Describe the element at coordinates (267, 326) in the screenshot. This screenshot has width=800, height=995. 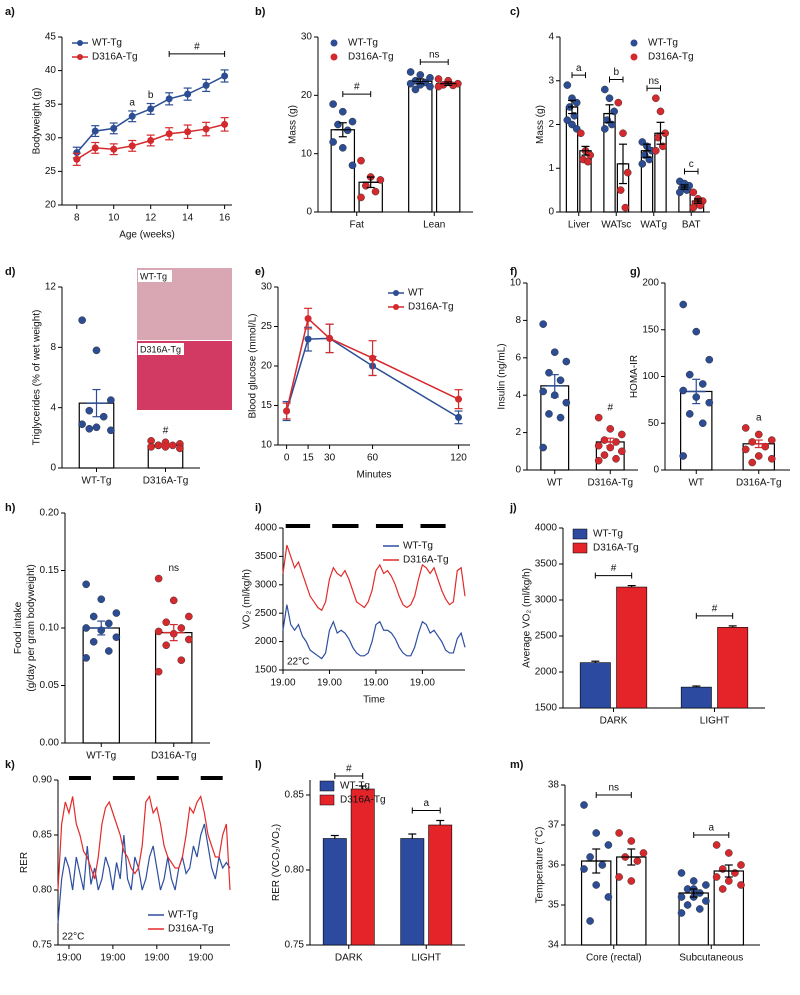
I see `y-tick-label: 25` at that location.